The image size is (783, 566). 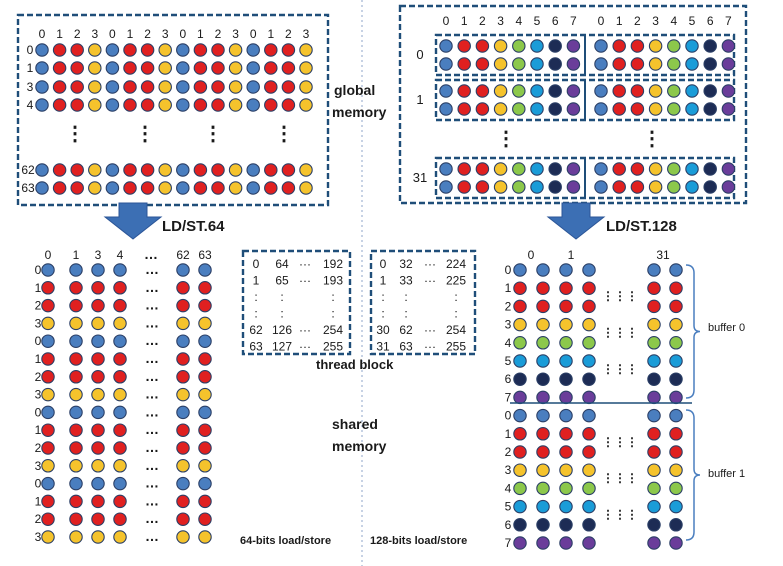 What do you see at coordinates (296, 302) in the screenshot?
I see `thread-block-64-box` at bounding box center [296, 302].